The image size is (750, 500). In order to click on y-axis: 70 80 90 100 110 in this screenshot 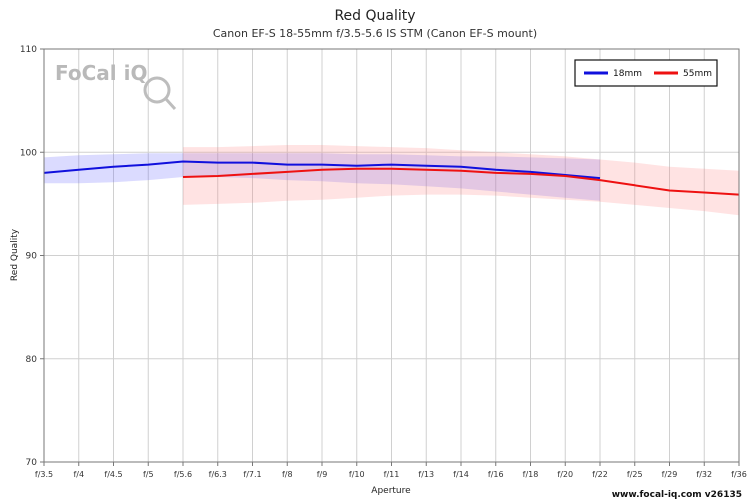, I will do `click(32, 256)`.